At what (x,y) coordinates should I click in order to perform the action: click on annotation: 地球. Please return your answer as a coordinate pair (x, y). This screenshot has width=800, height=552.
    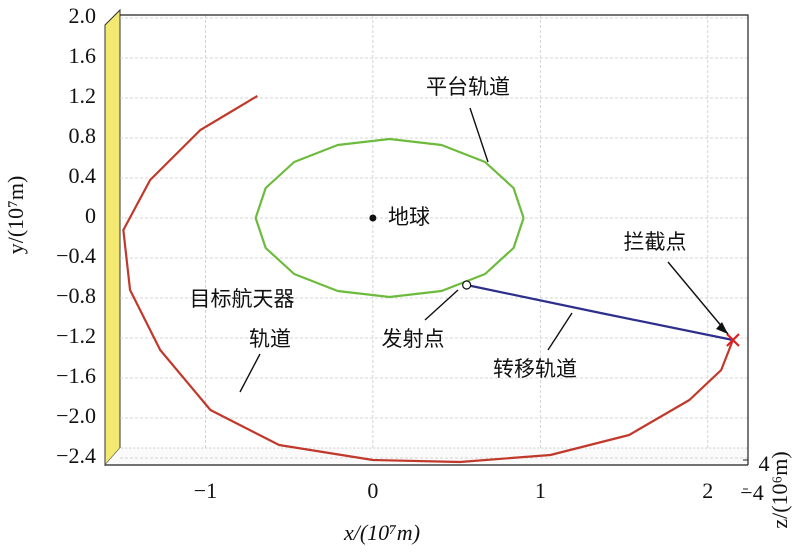
    Looking at the image, I should click on (409, 217).